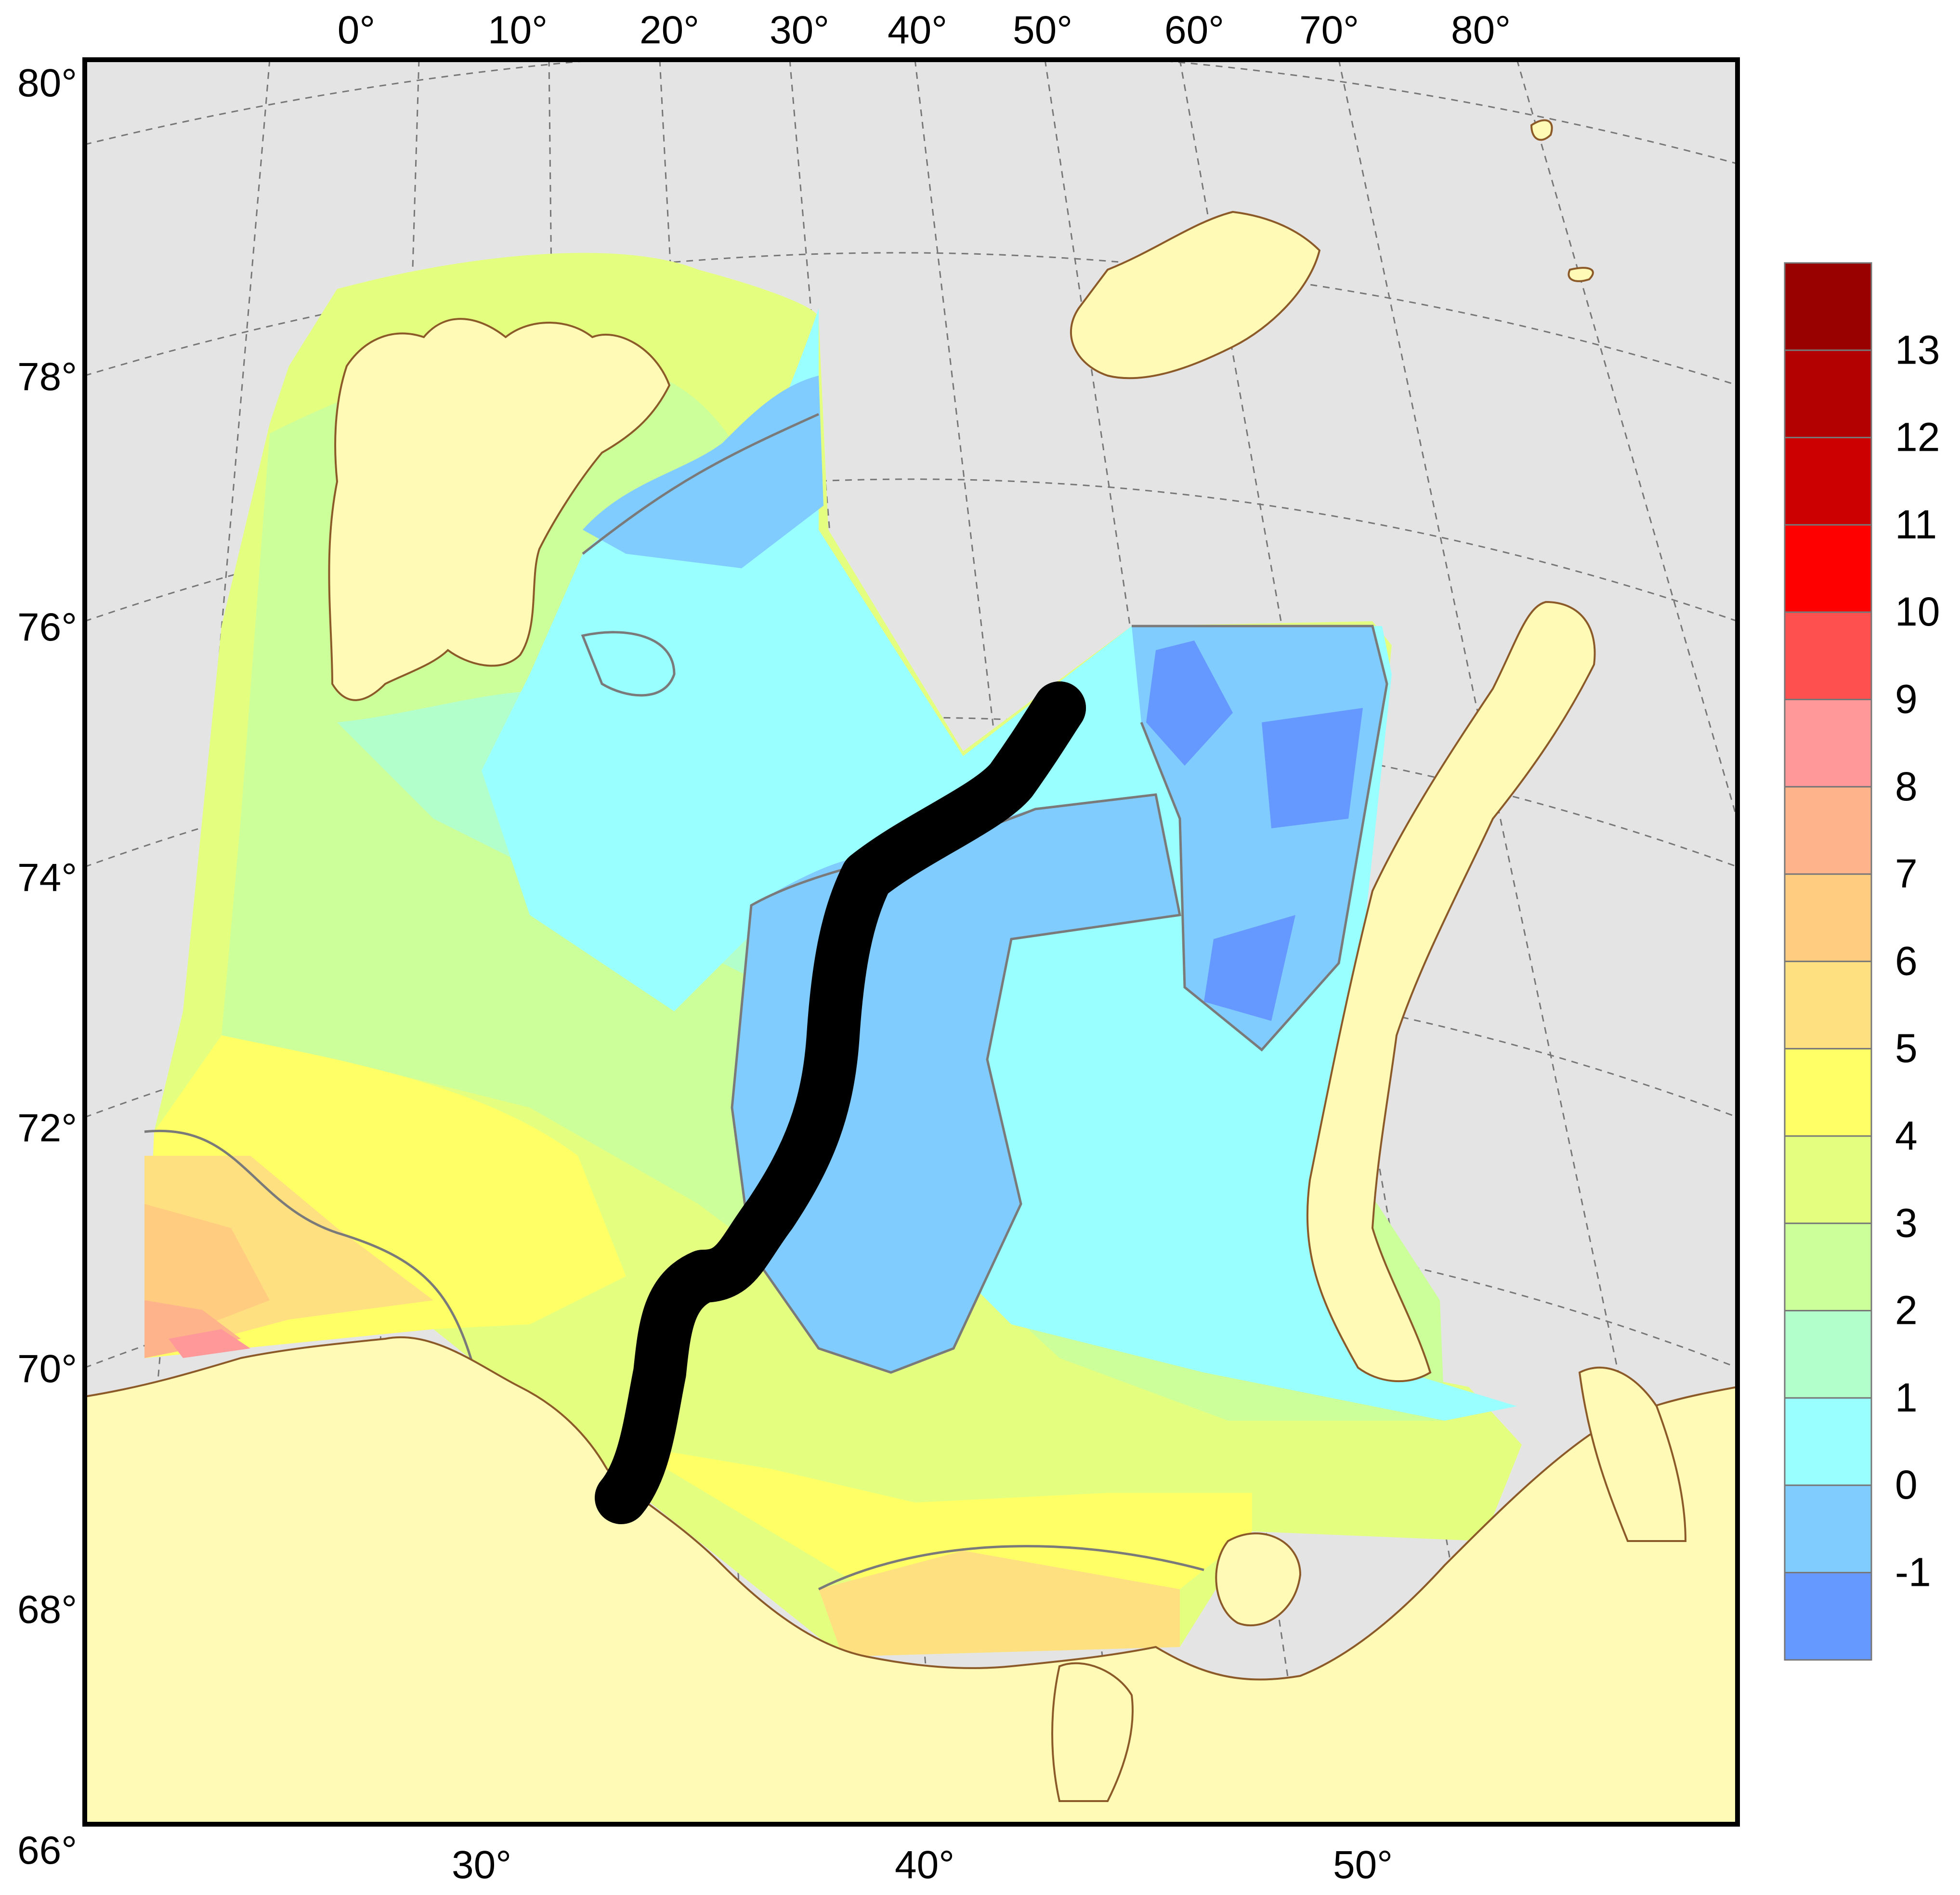  I want to click on left-lat-label: 80°, so click(47, 83).